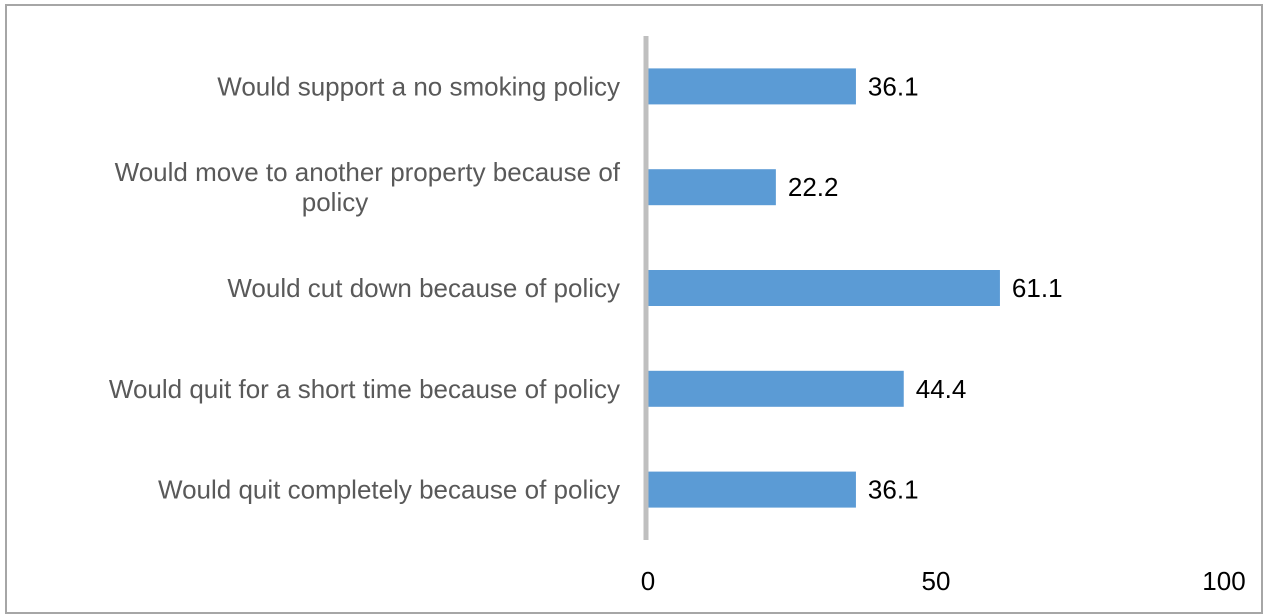 The width and height of the screenshot is (1268, 614). What do you see at coordinates (813, 187) in the screenshot?
I see `value-label-1: 22.2` at bounding box center [813, 187].